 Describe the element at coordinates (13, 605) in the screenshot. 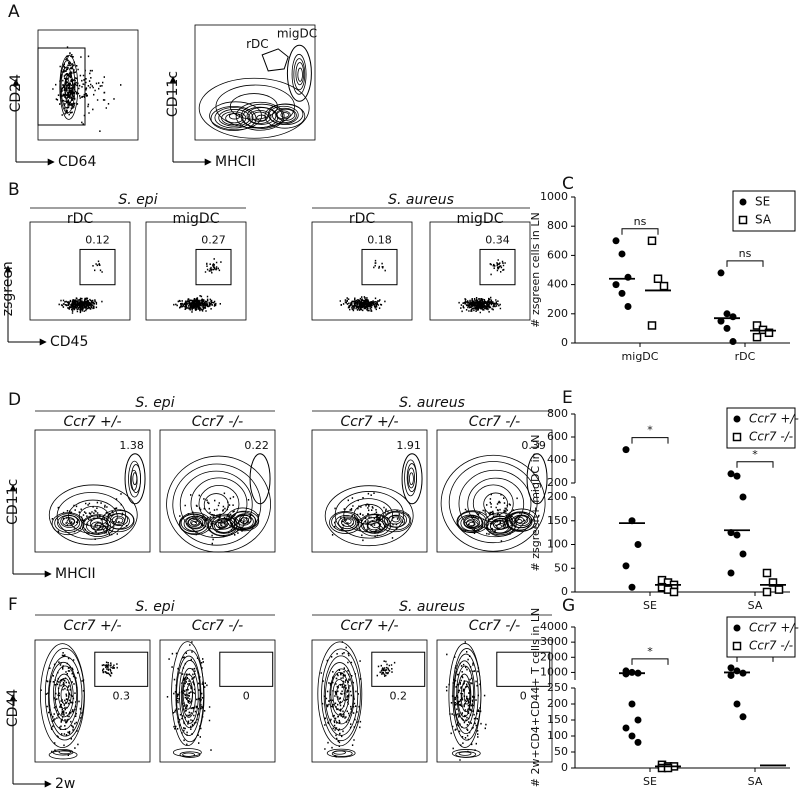

I see `panel-label: F` at that location.